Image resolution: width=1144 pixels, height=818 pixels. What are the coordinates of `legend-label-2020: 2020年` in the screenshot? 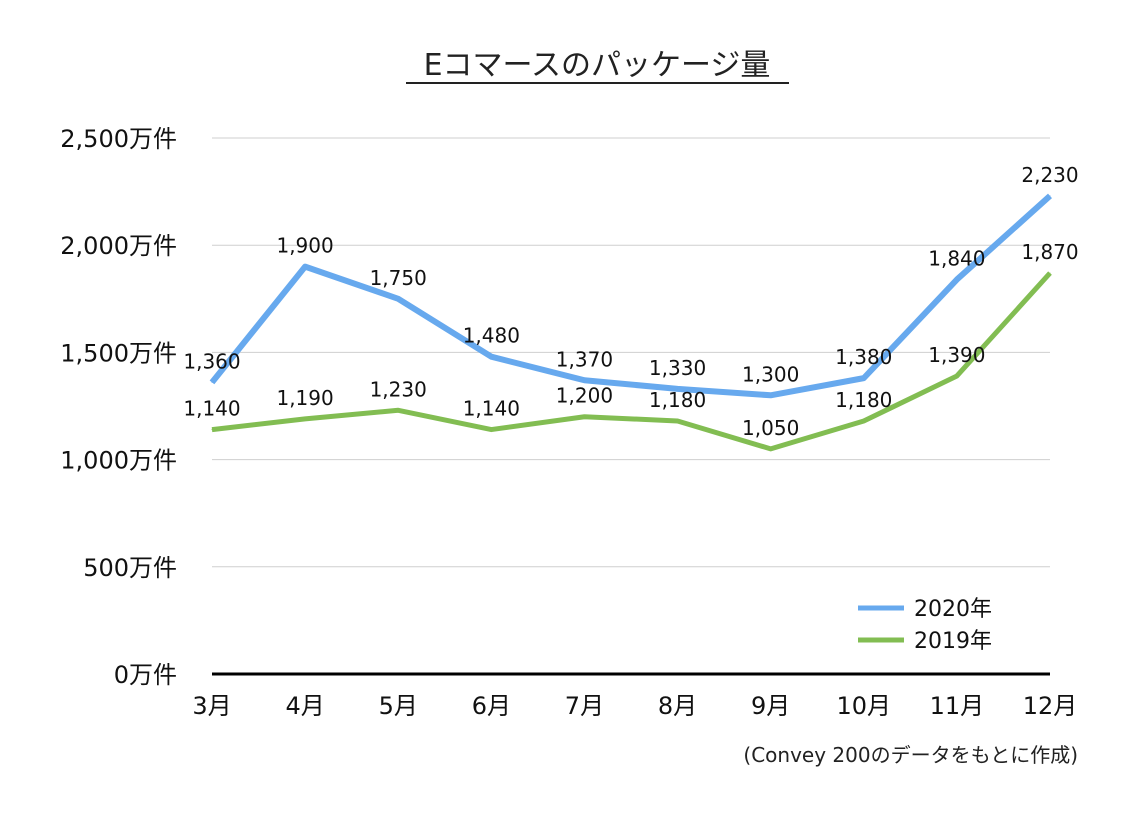 It's located at (953, 609).